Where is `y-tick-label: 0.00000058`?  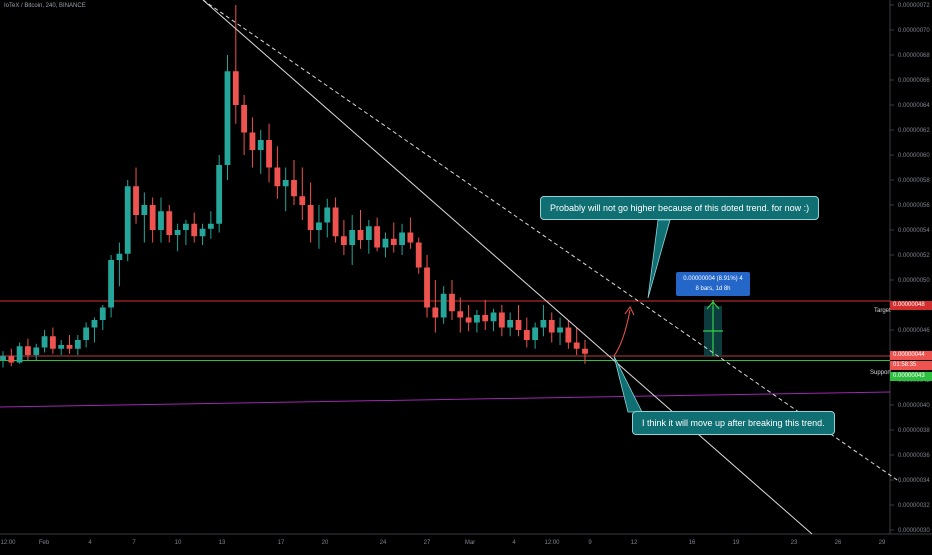
y-tick-label: 0.00000058 is located at coordinates (914, 181).